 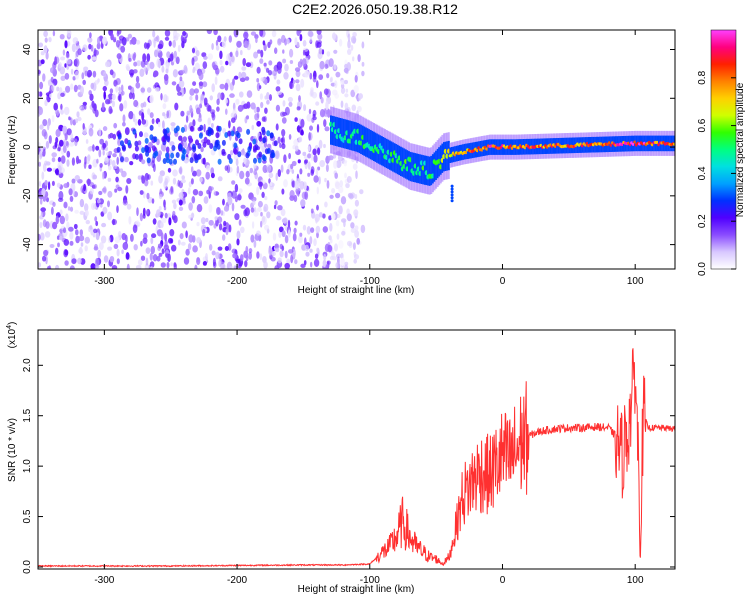 I want to click on colorbar-ticks: 0.0 0.2 0.4 0.6 0.8, so click(x=716, y=173).